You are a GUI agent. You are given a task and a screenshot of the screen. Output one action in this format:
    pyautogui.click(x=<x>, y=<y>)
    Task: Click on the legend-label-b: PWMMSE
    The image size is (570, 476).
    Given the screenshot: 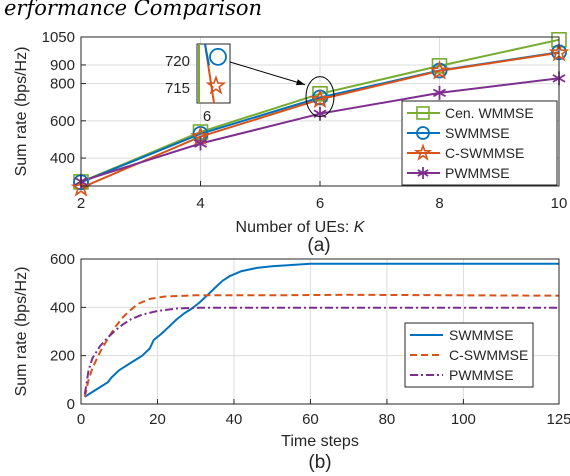 What is the action you would take?
    pyautogui.click(x=481, y=375)
    